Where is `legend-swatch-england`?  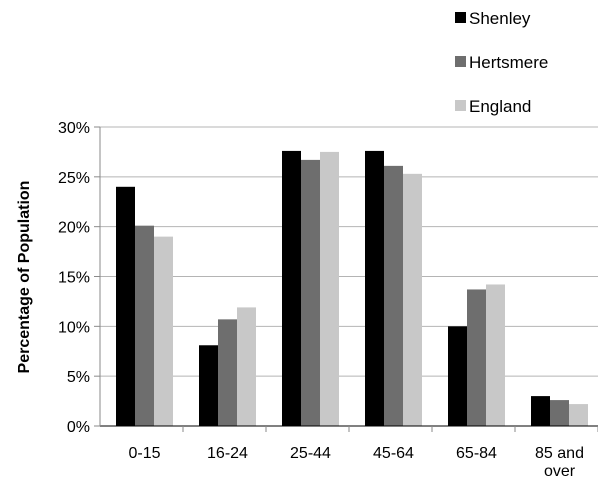 legend-swatch-england is located at coordinates (460, 105).